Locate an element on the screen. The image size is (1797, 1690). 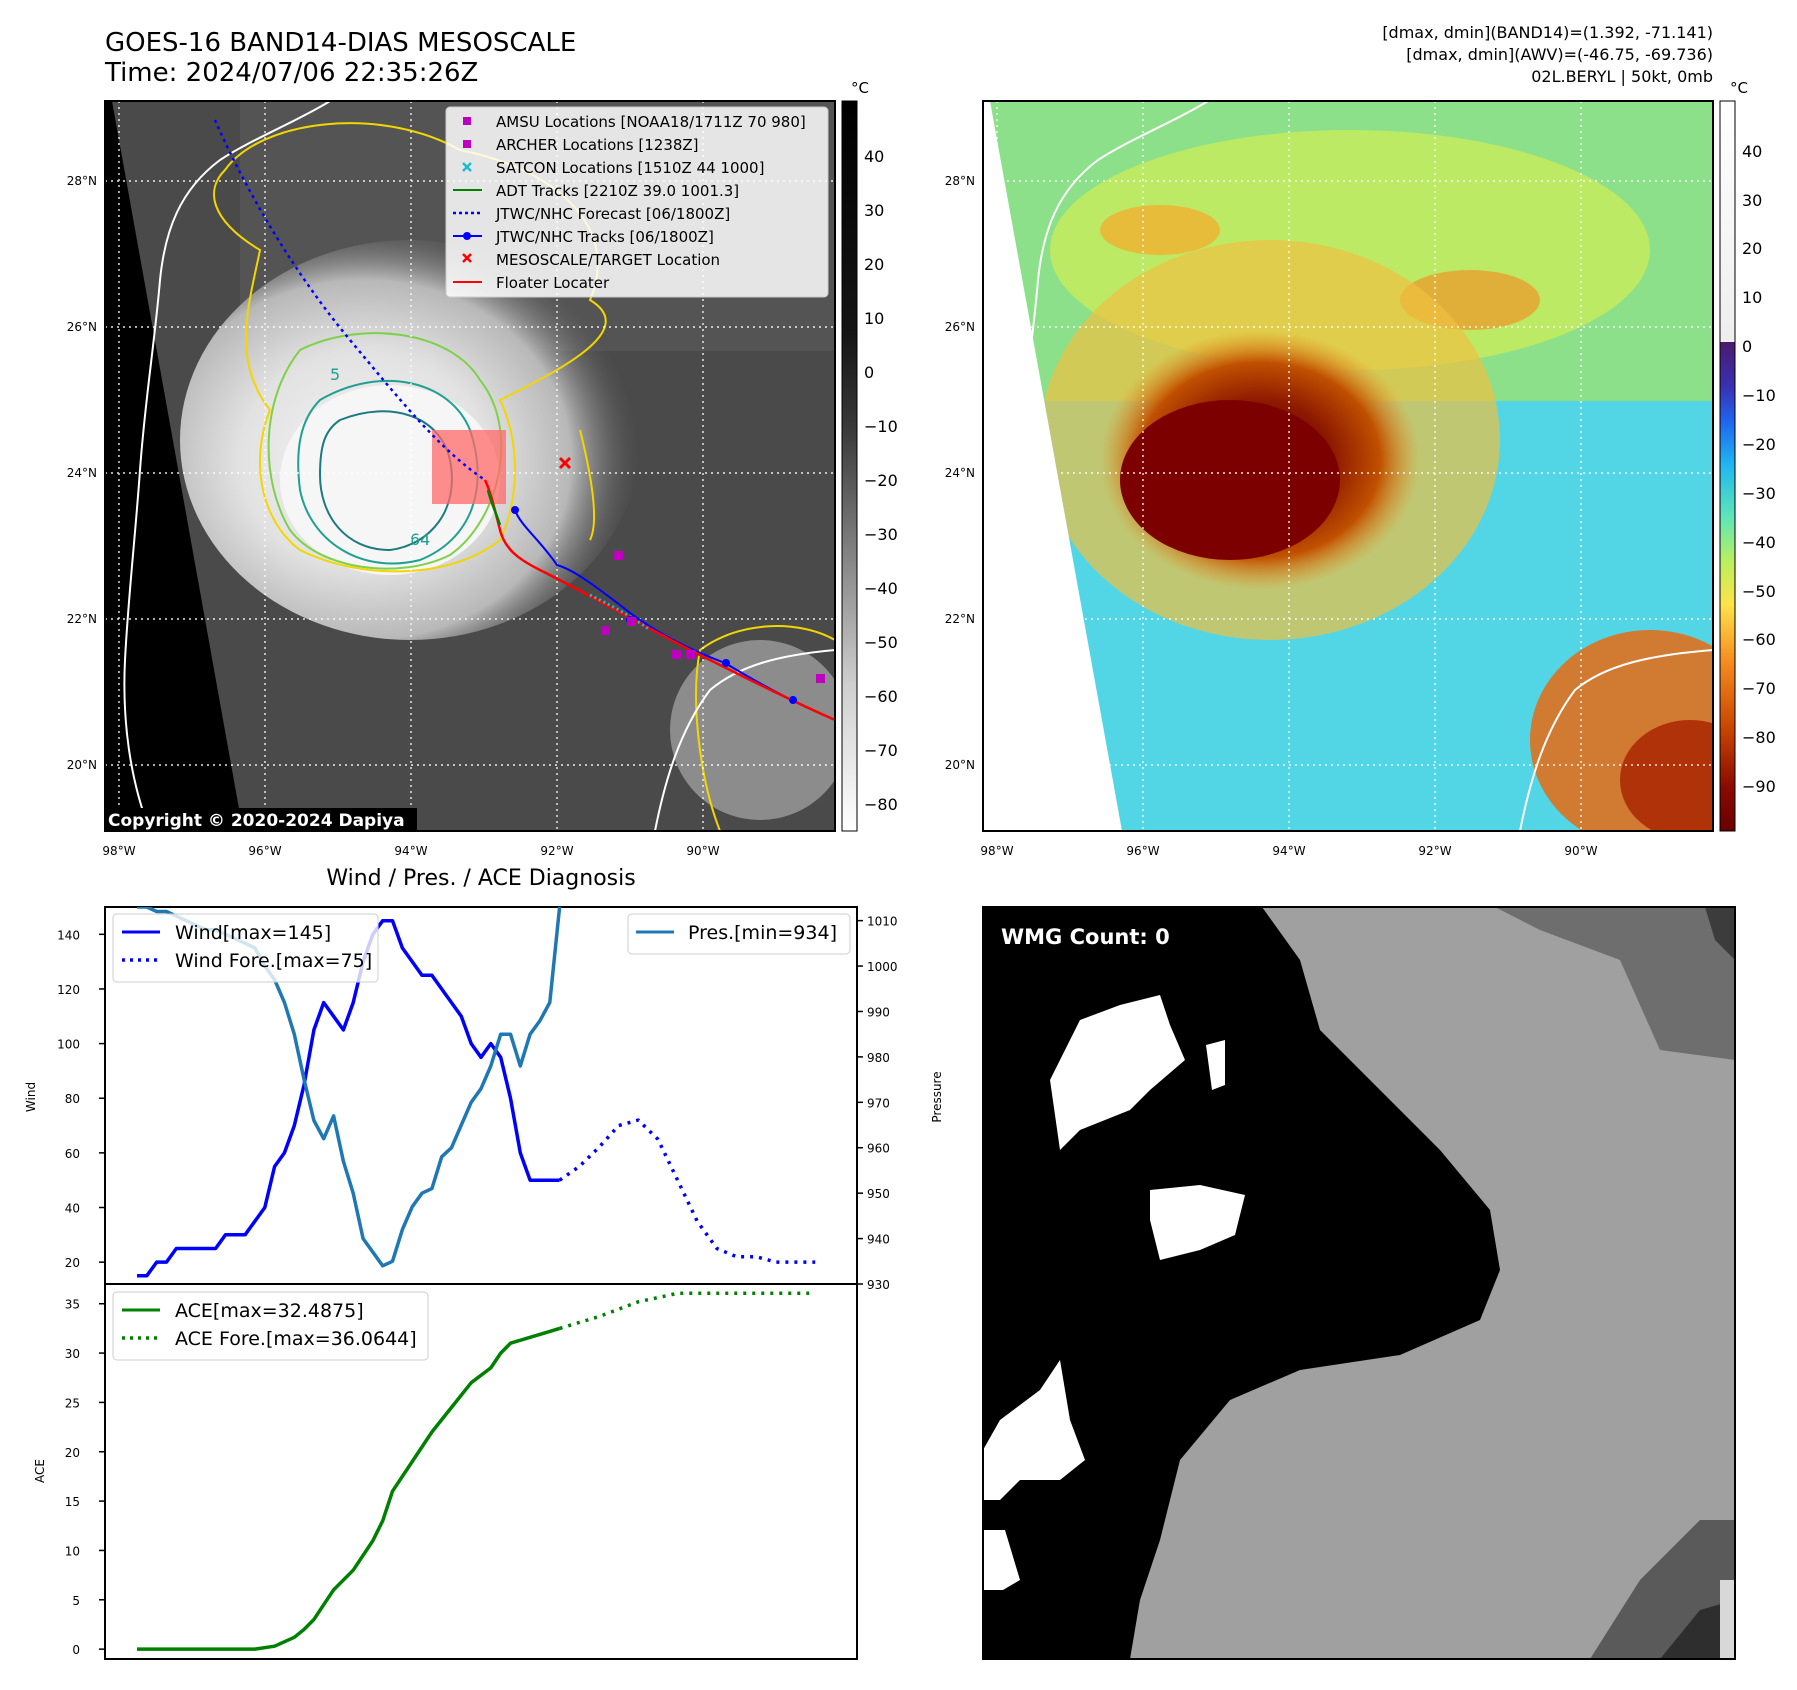
map1-lat-label: 20°N is located at coordinates (82, 765).